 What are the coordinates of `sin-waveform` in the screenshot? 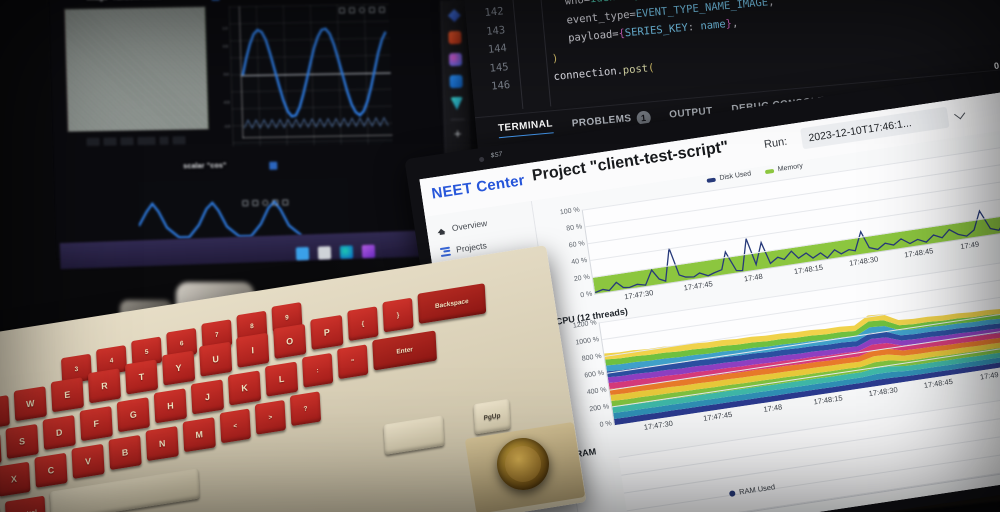 It's located at (315, 78).